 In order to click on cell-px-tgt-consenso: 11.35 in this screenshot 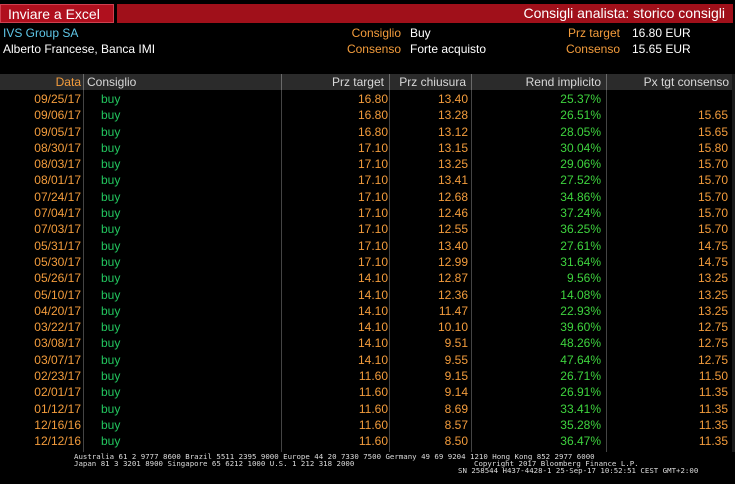, I will do `click(713, 424)`.